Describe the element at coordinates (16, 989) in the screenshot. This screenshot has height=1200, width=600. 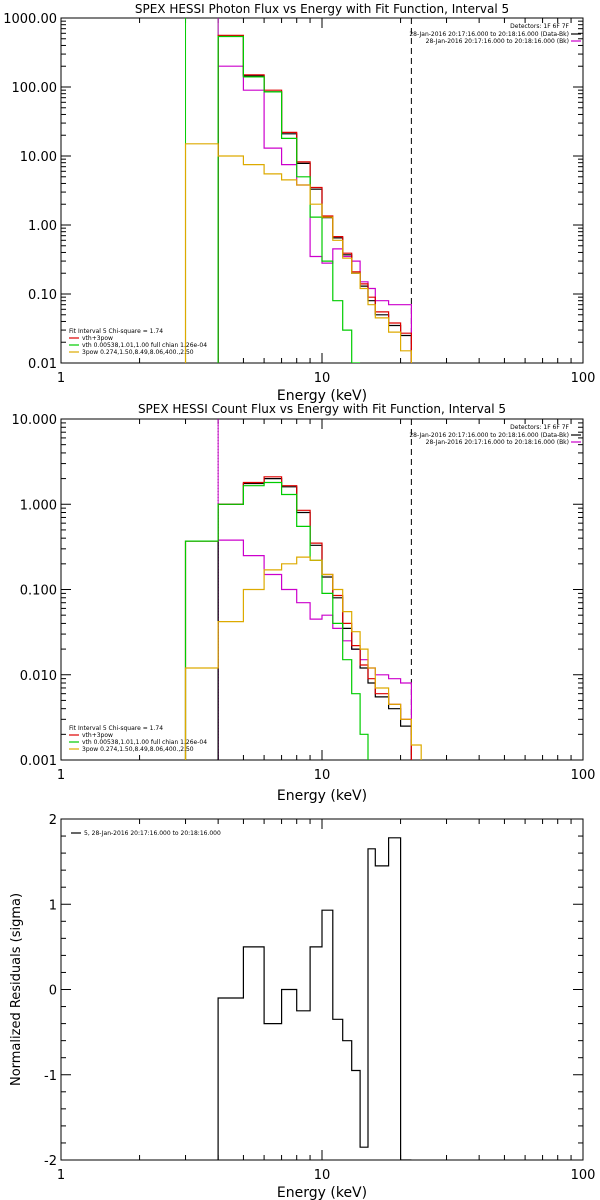
I see `y-axis-label: Normalized Residuals (sigma)` at that location.